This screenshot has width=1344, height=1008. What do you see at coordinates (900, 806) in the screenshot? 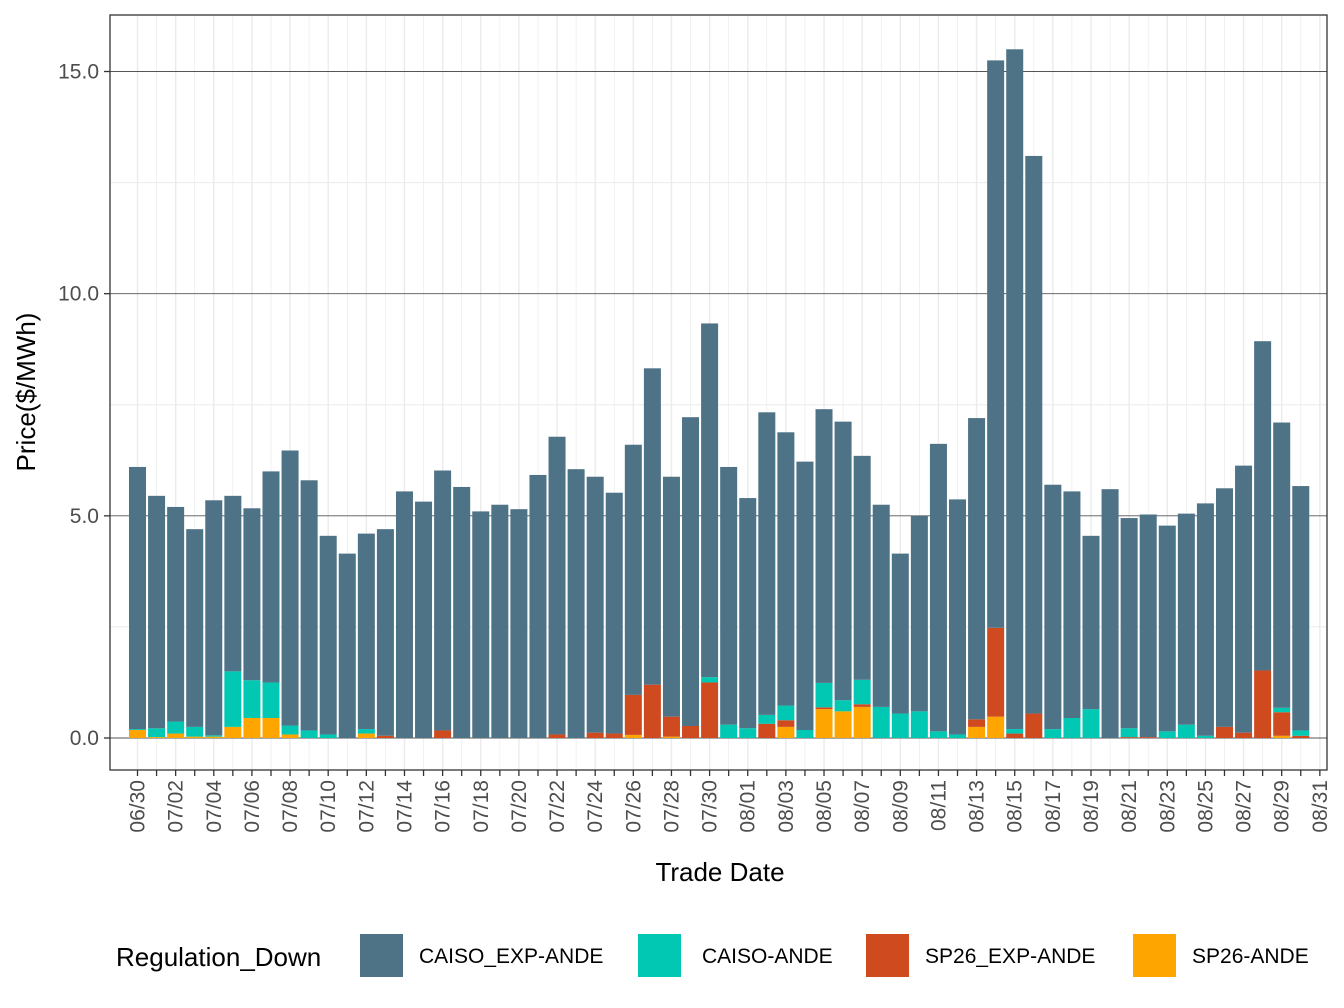
I see `x-tick-label: 08/09` at bounding box center [900, 806].